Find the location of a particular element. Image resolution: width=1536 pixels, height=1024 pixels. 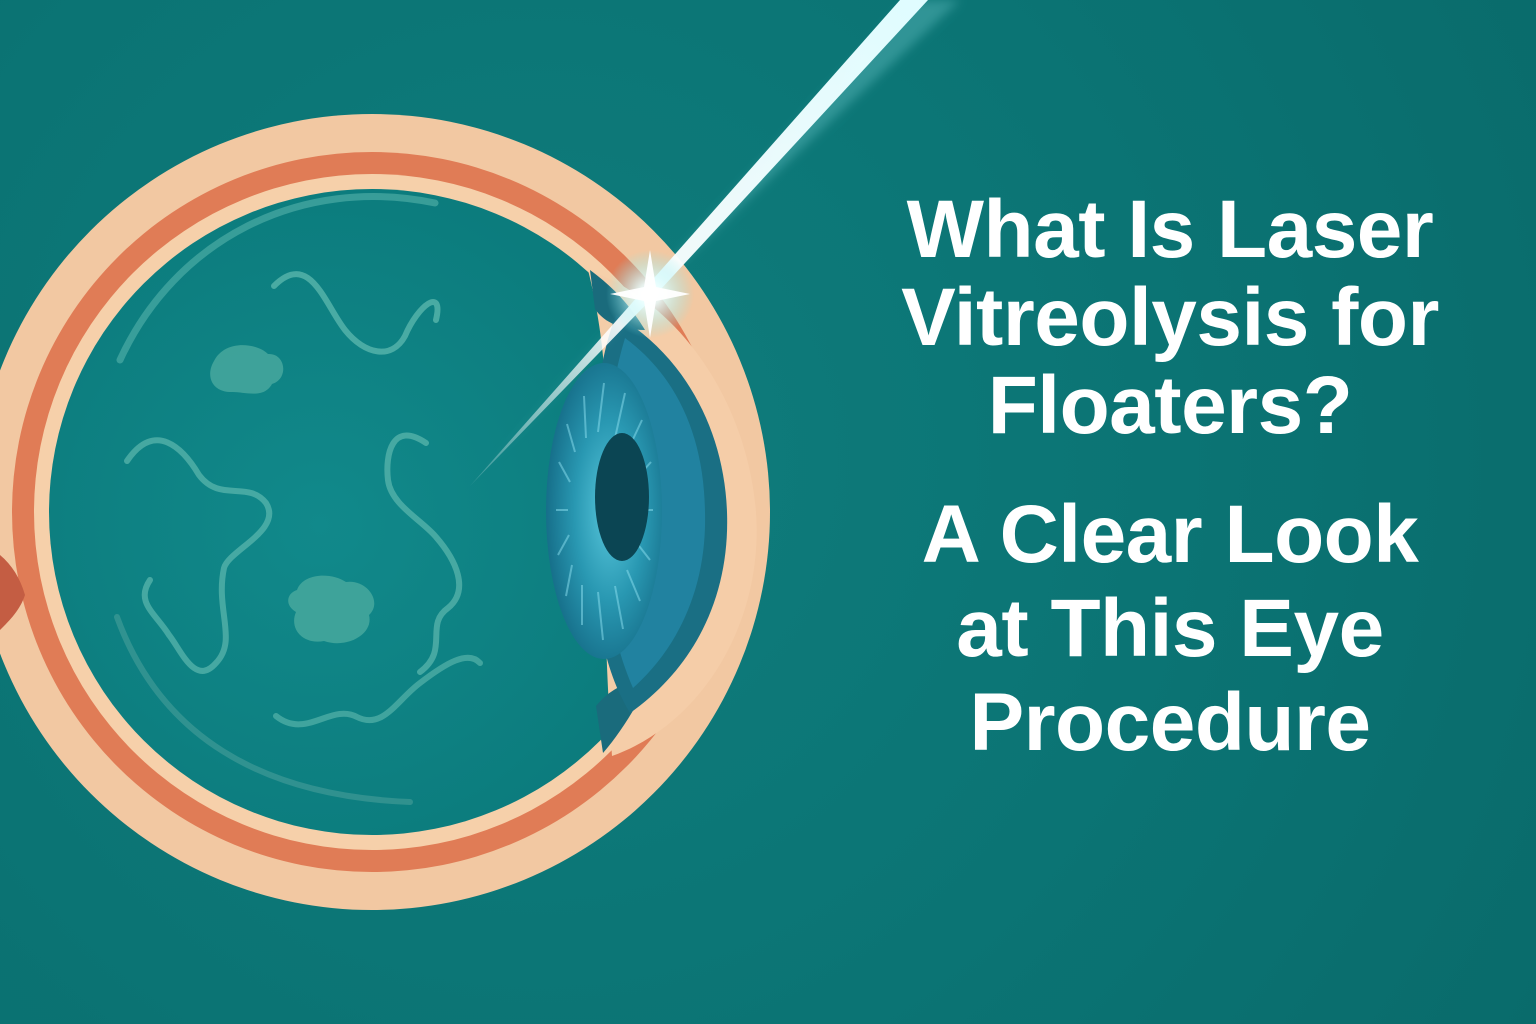

optic-disc-notch is located at coordinates (12, 592).